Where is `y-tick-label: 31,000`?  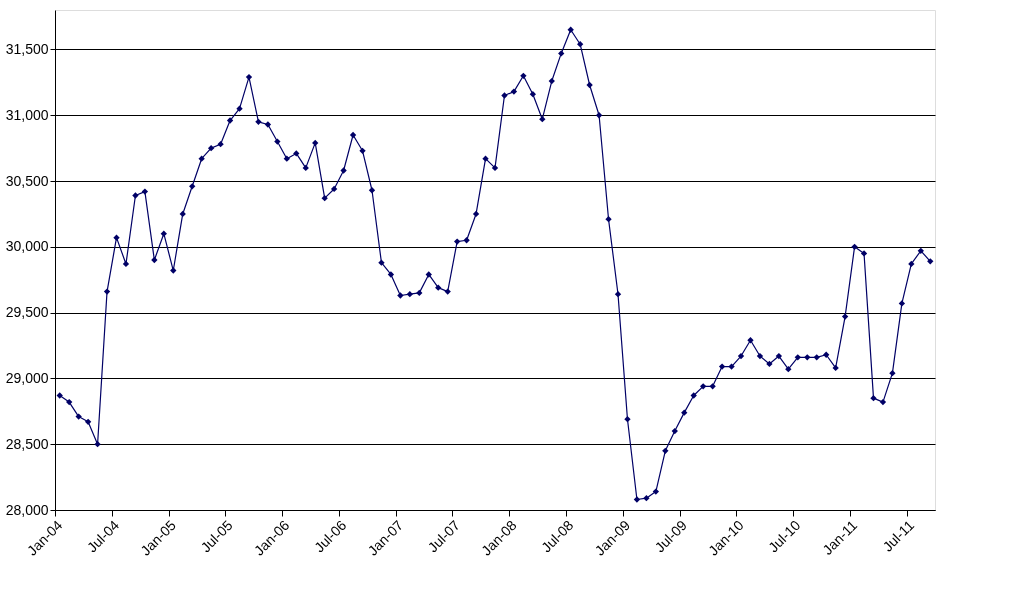
y-tick-label: 31,000 is located at coordinates (27, 114).